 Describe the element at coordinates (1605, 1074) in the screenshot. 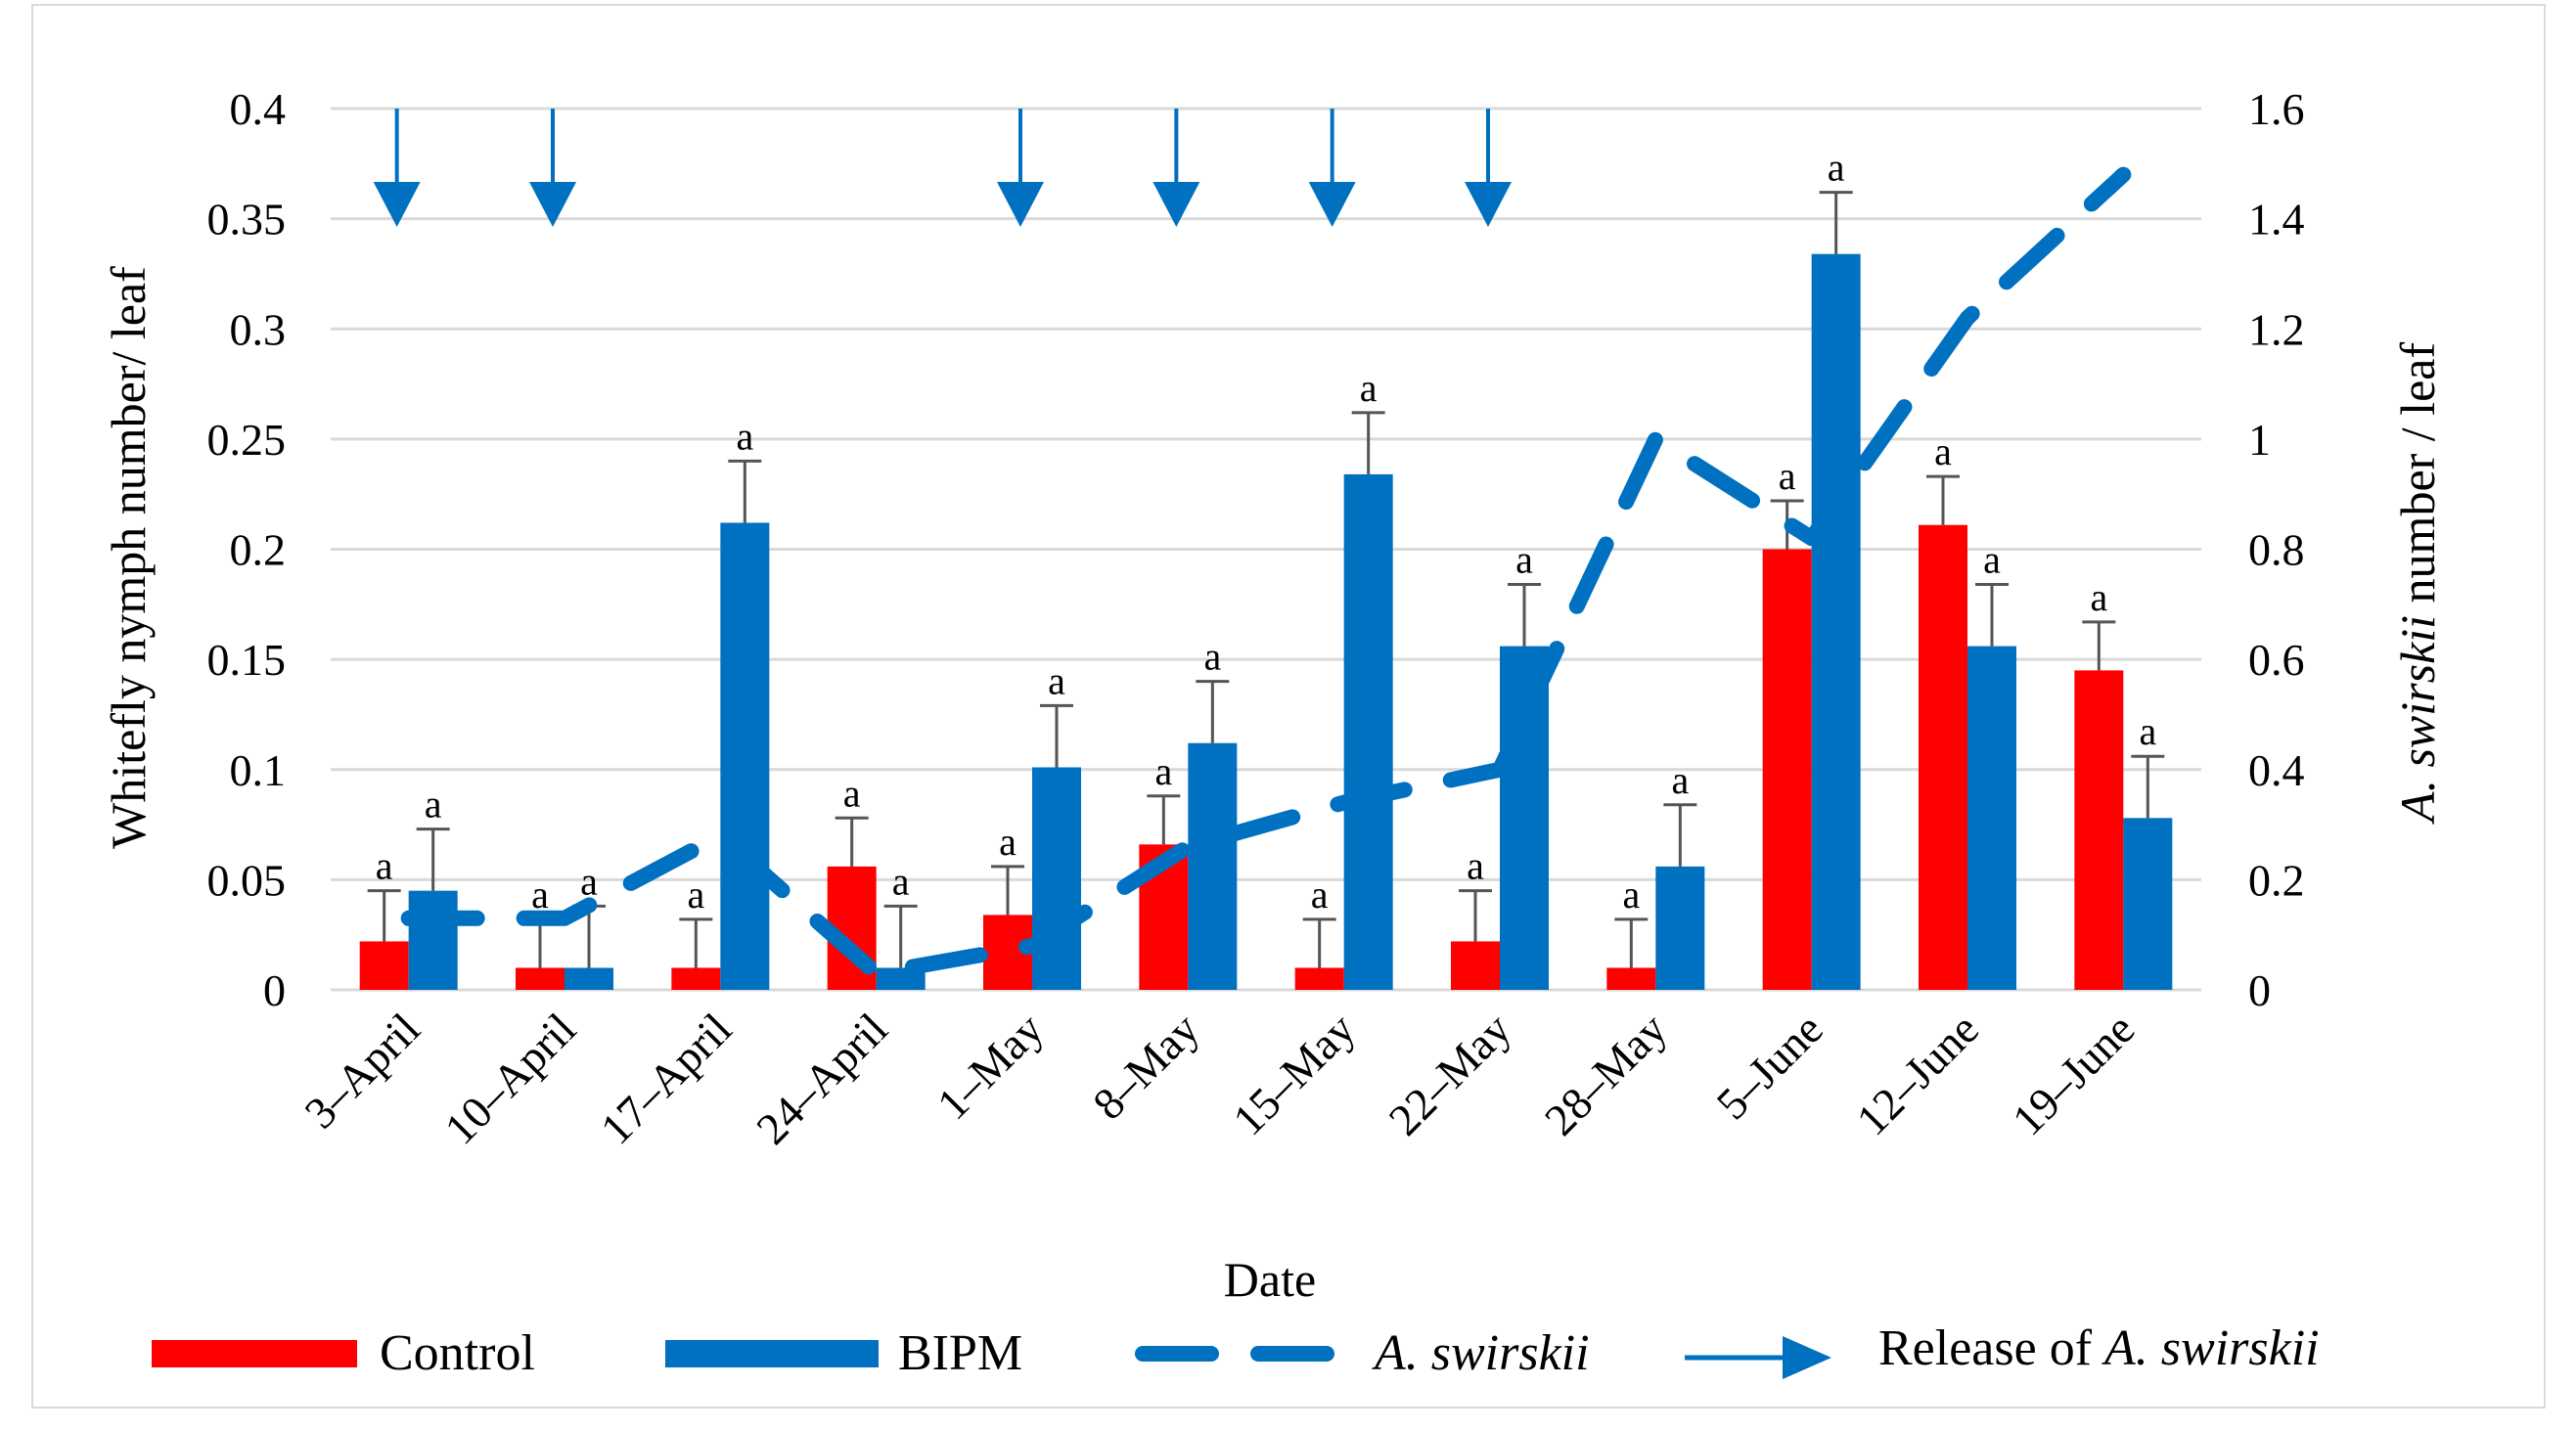

I see `x-tick-label: 28–May` at that location.